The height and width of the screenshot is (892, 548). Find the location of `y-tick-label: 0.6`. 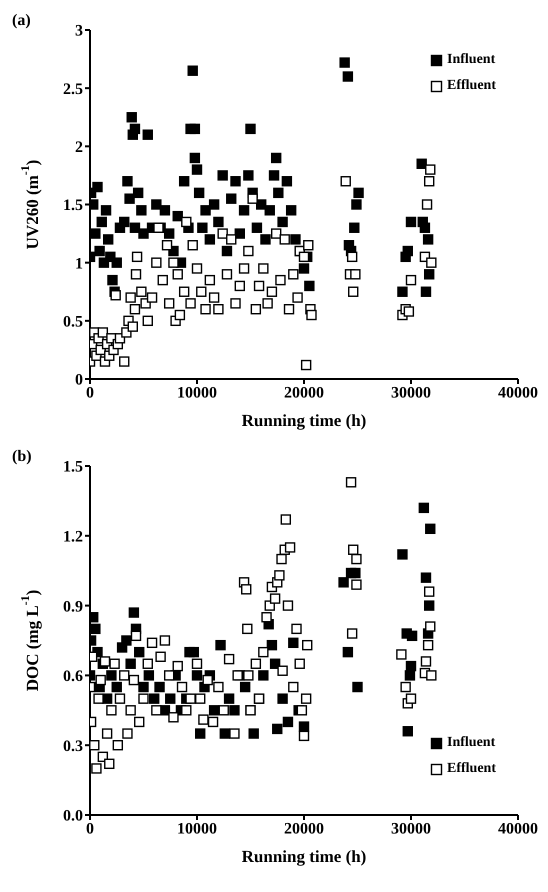

y-tick-label: 0.6 is located at coordinates (73, 677).